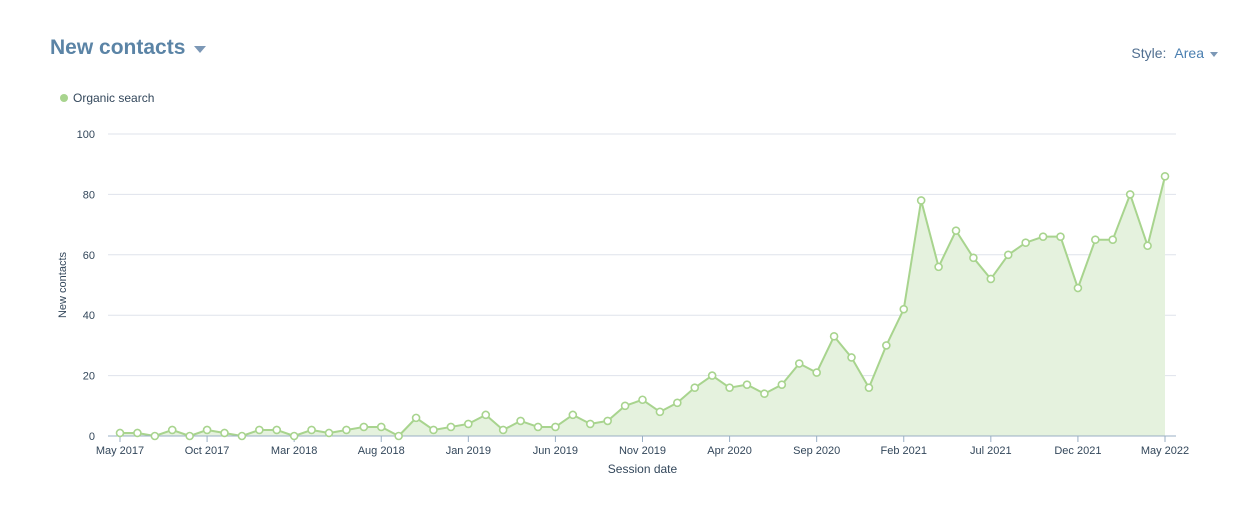  What do you see at coordinates (904, 451) in the screenshot?
I see `x-tick-label: Feb 2021` at bounding box center [904, 451].